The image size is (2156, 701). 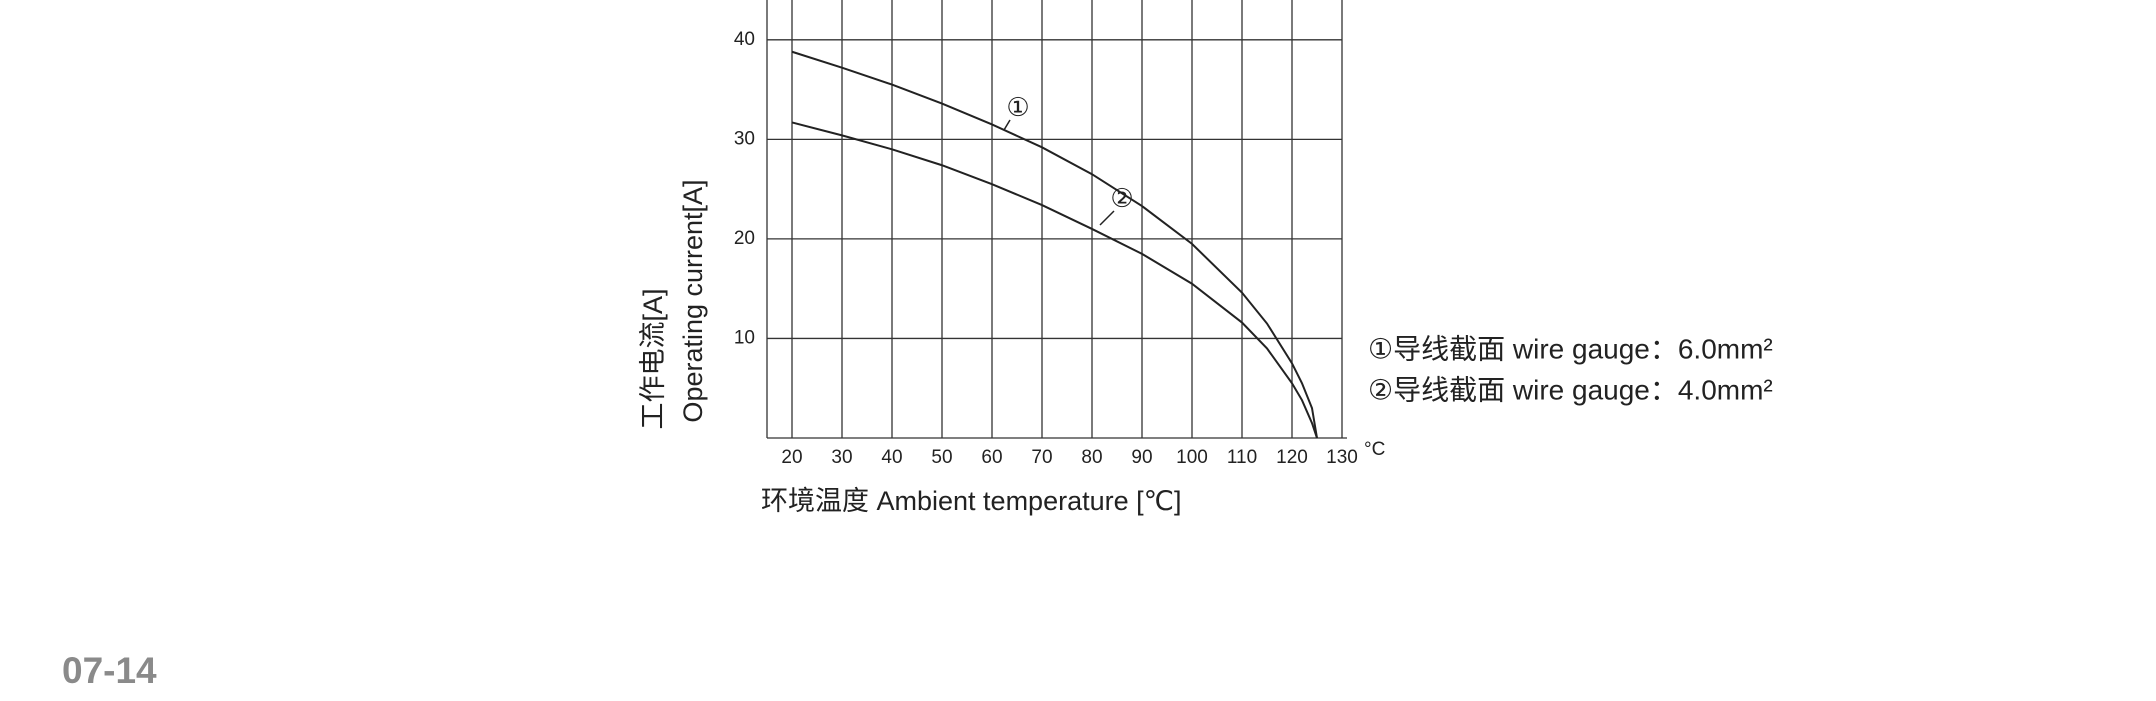 I want to click on x-tick-label: 130, so click(x=1342, y=457).